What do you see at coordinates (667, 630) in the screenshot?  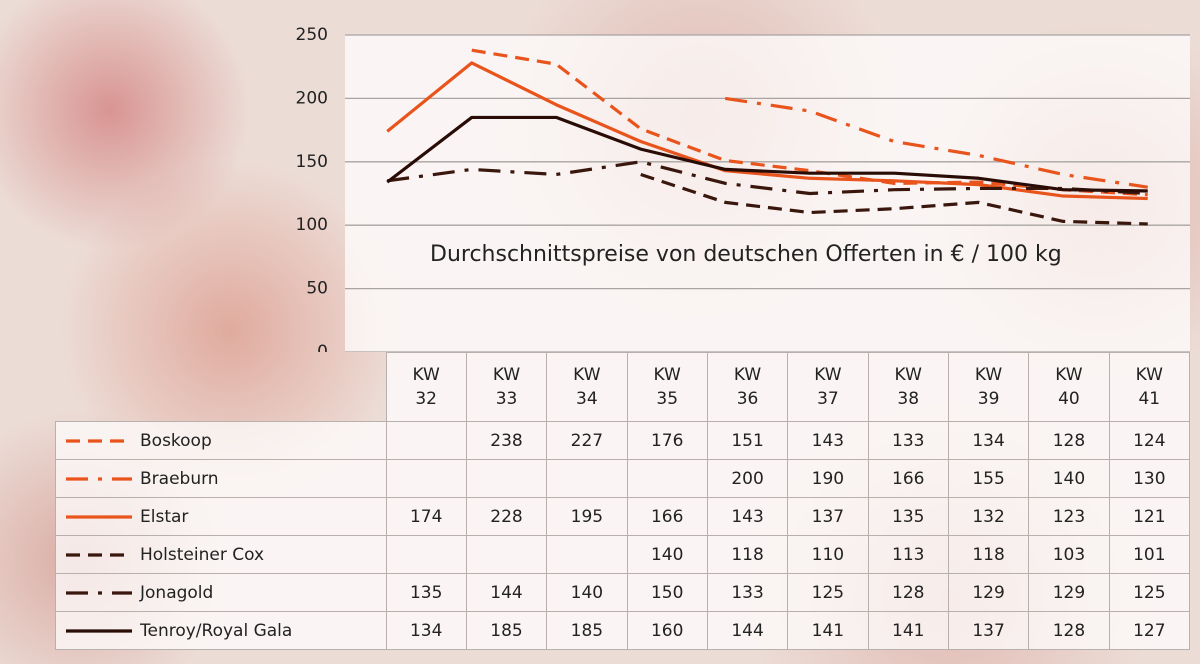 I see `value-cell: 160` at bounding box center [667, 630].